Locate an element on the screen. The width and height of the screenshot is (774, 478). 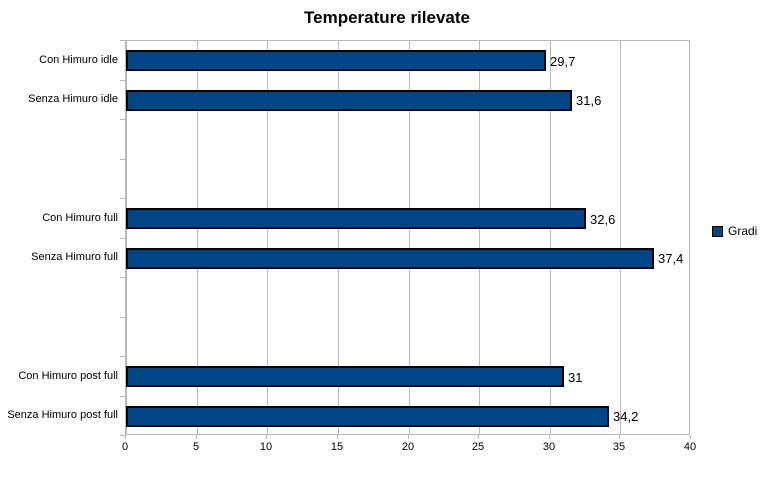
value-label-34,2: 34,2 is located at coordinates (626, 416).